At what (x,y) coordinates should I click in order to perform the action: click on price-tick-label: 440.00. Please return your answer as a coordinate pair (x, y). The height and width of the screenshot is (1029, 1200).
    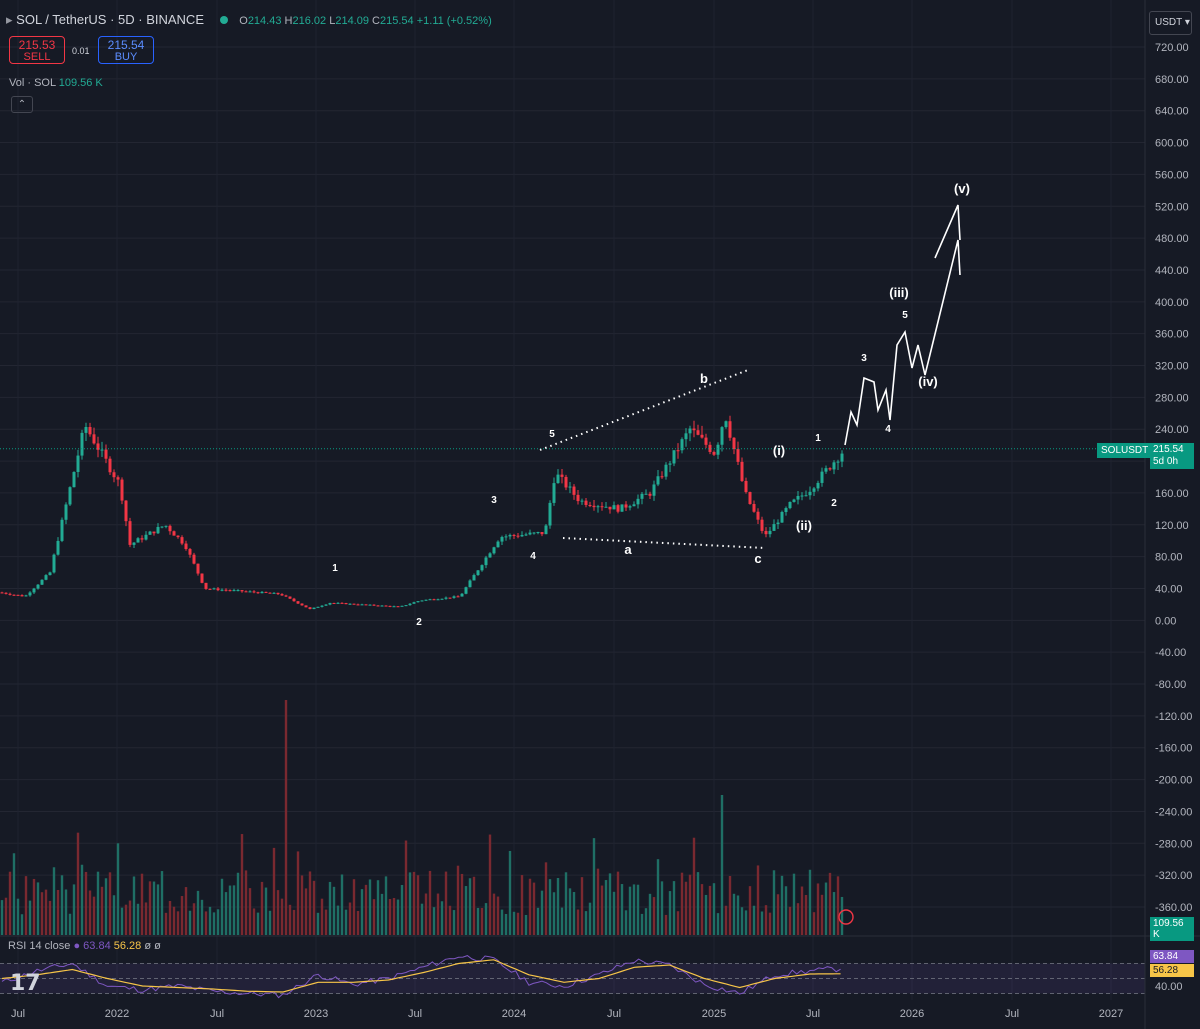
    Looking at the image, I should click on (1172, 271).